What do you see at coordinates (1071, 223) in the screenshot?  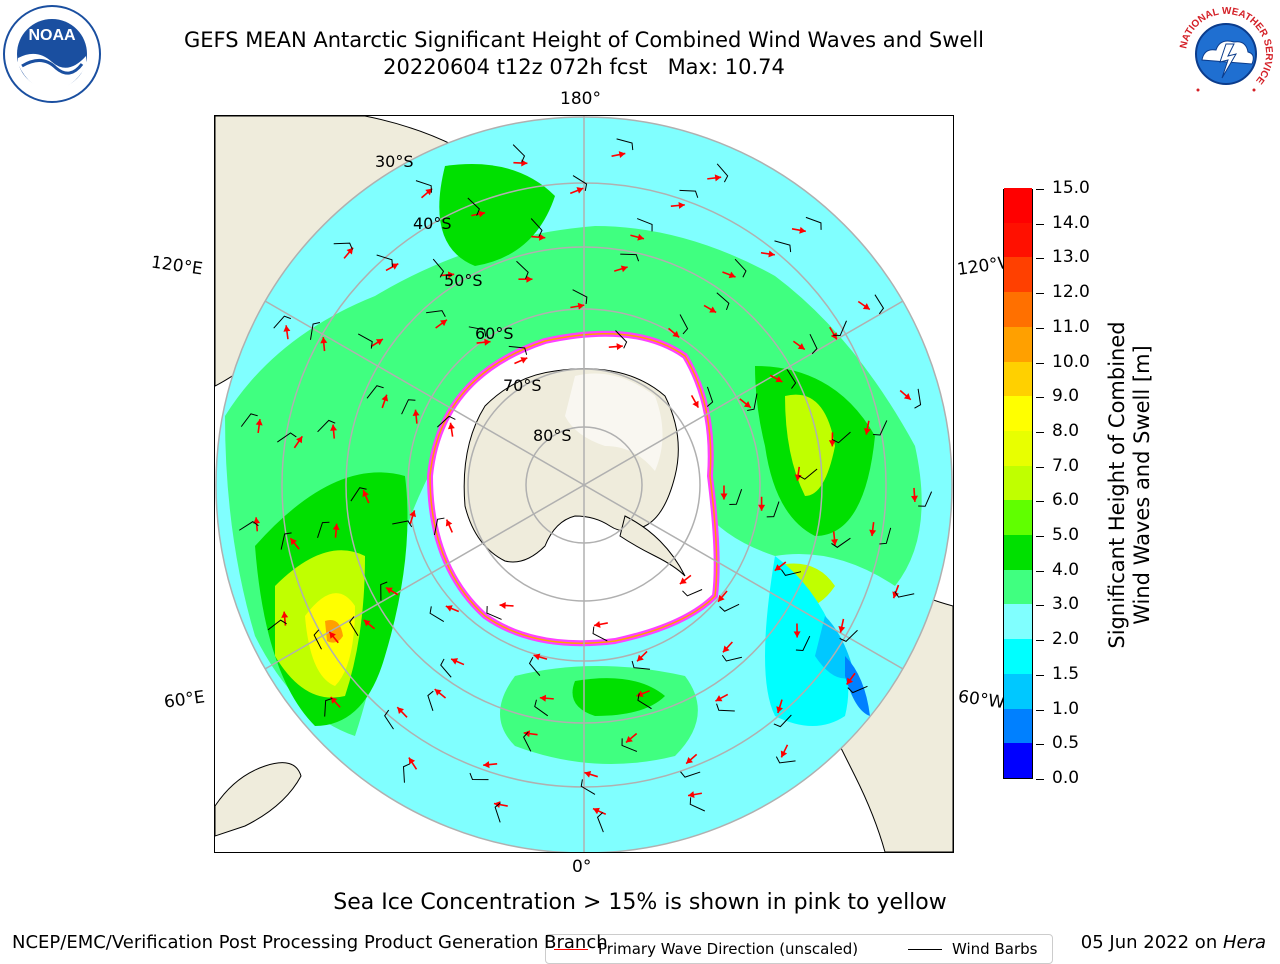 I see `colorbar-tick-label: 14.0` at bounding box center [1071, 223].